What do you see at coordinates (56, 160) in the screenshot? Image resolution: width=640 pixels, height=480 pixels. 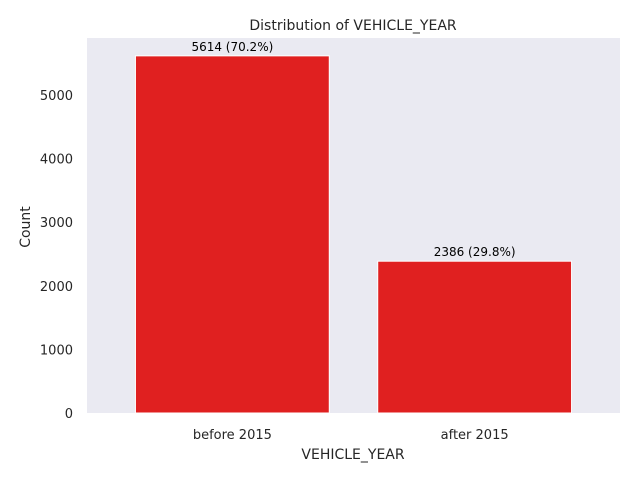 I see `y-tick-label-4: 4000` at bounding box center [56, 160].